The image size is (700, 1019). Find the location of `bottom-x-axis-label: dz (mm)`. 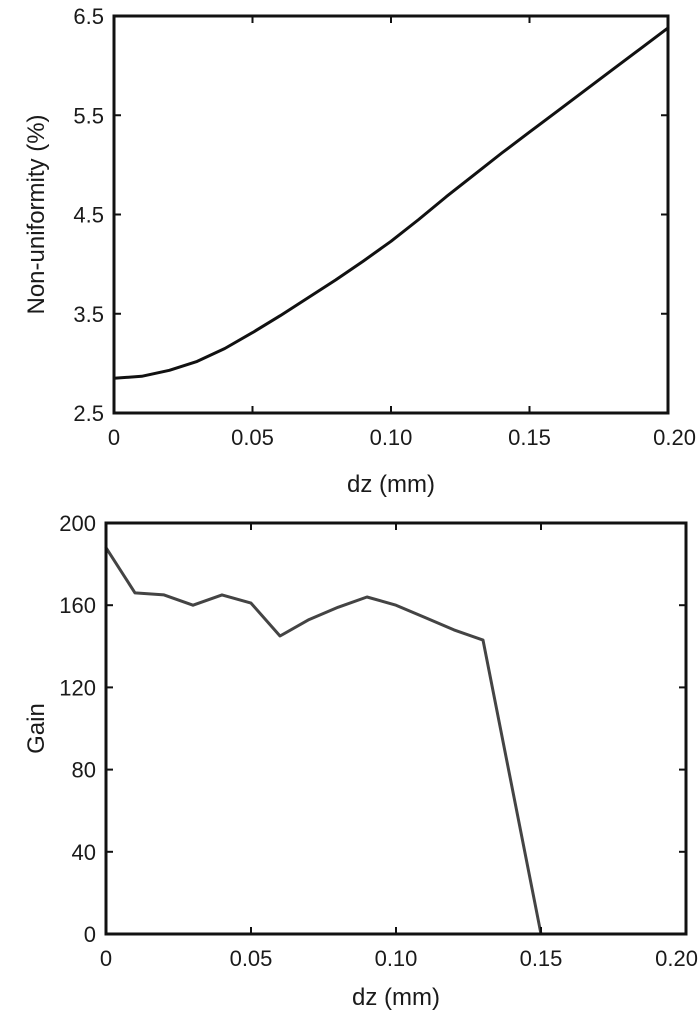

bottom-x-axis-label: dz (mm) is located at coordinates (396, 997).